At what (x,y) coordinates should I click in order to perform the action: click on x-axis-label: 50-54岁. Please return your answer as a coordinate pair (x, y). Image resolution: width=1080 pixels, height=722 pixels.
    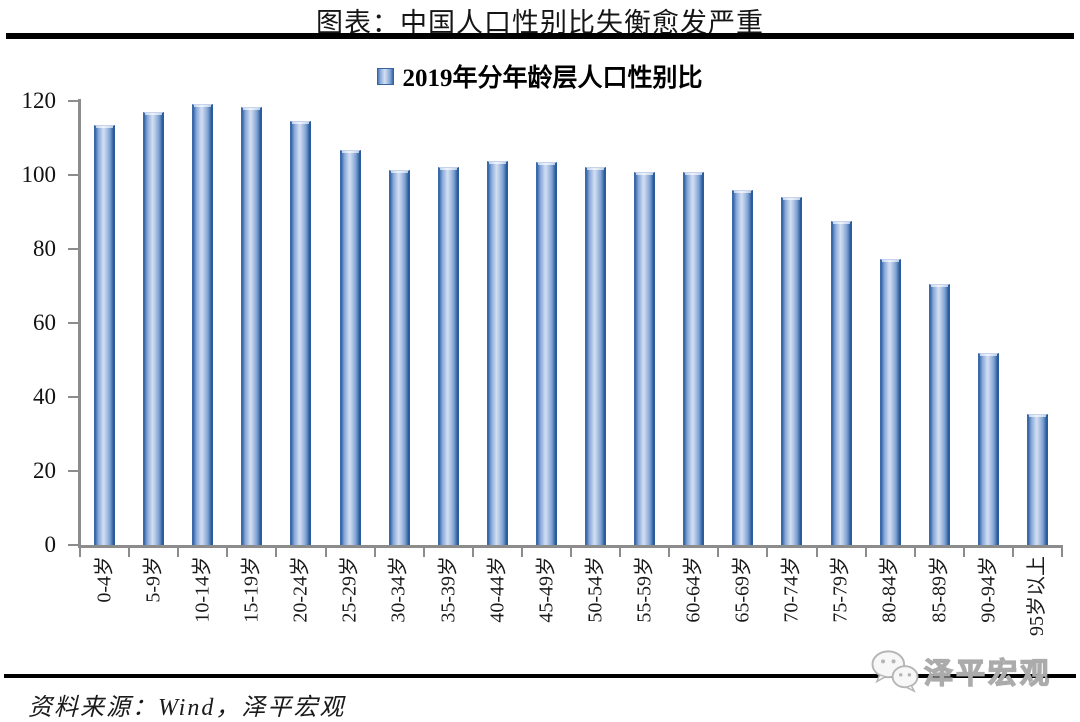
    Looking at the image, I should click on (595, 589).